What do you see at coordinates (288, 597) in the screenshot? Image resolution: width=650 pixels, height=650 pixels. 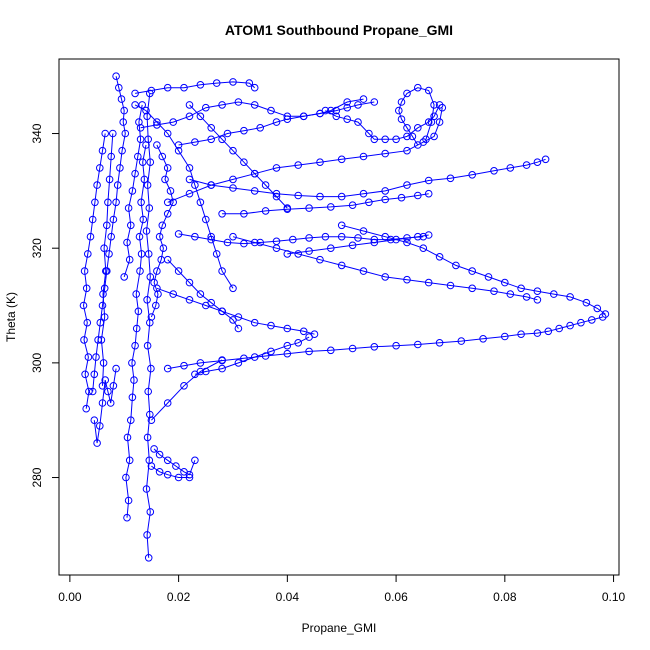 I see `x-tick-label: 0.04` at bounding box center [288, 597].